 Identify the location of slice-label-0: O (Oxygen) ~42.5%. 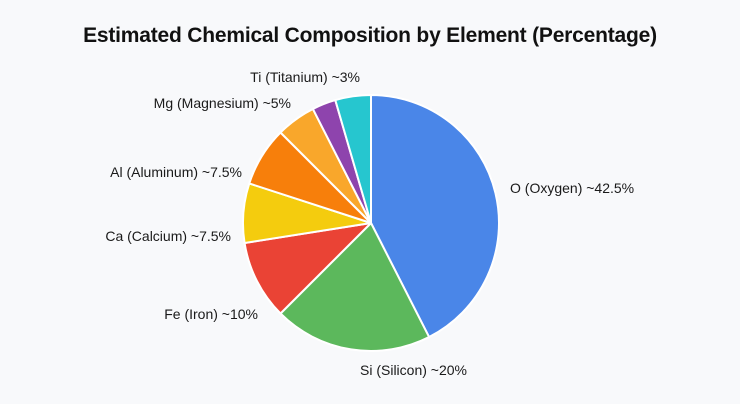
(572, 188).